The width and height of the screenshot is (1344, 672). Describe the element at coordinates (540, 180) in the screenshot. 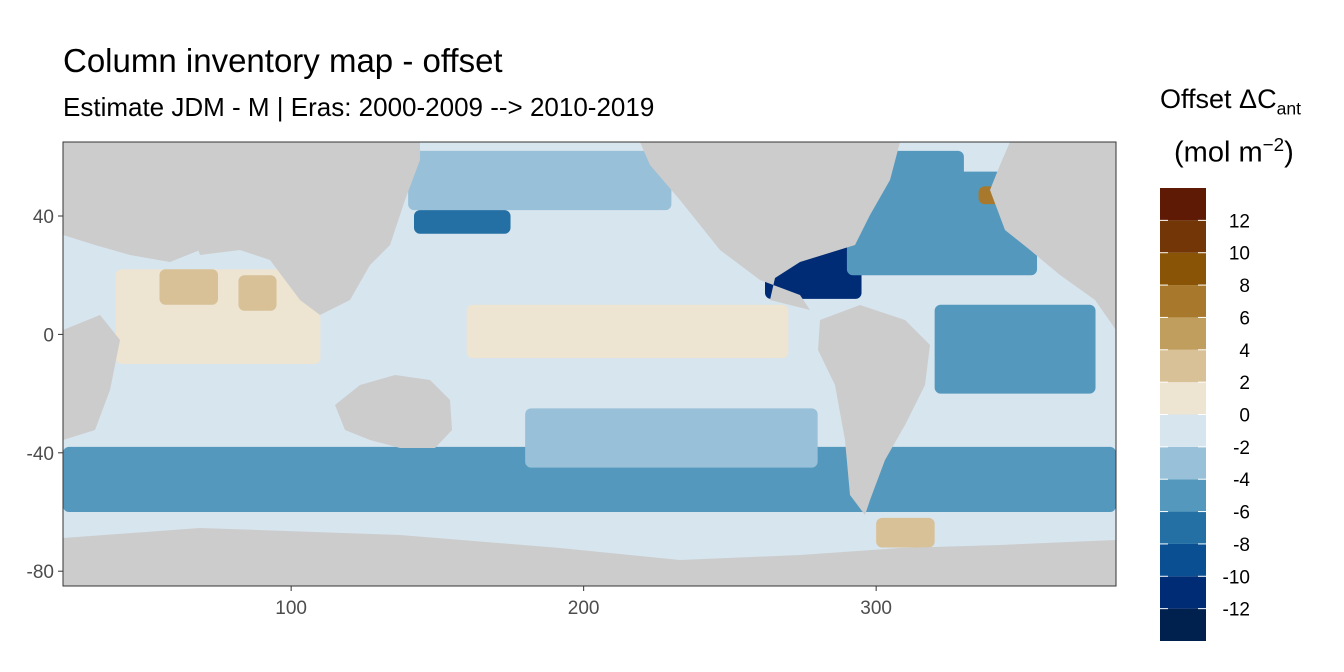

I see `region-north-pacific-subpolar` at that location.